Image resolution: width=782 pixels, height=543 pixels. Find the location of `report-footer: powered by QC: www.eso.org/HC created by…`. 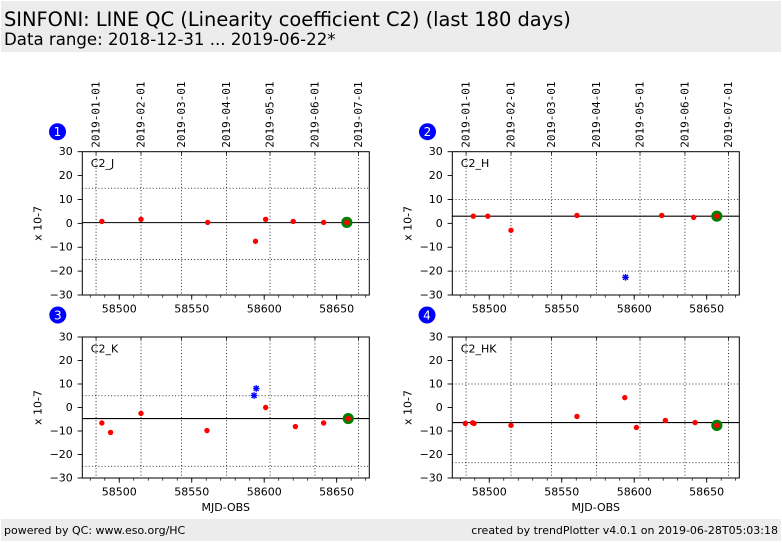

report-footer: powered by QC: www.eso.org/HC created by… is located at coordinates (391, 530).